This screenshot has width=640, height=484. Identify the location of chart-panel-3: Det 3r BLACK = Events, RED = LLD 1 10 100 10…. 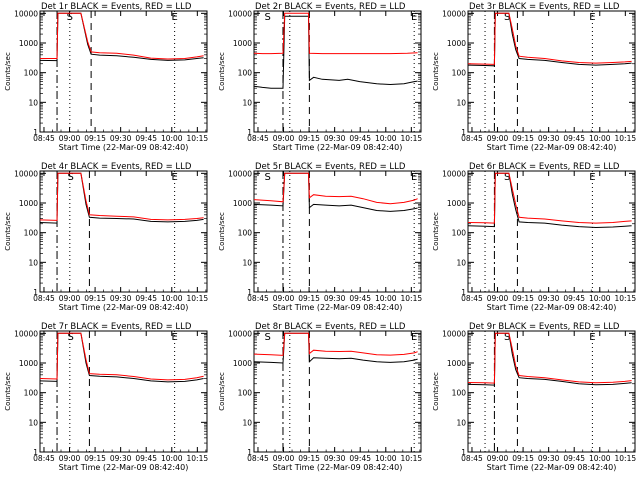
(534, 77).